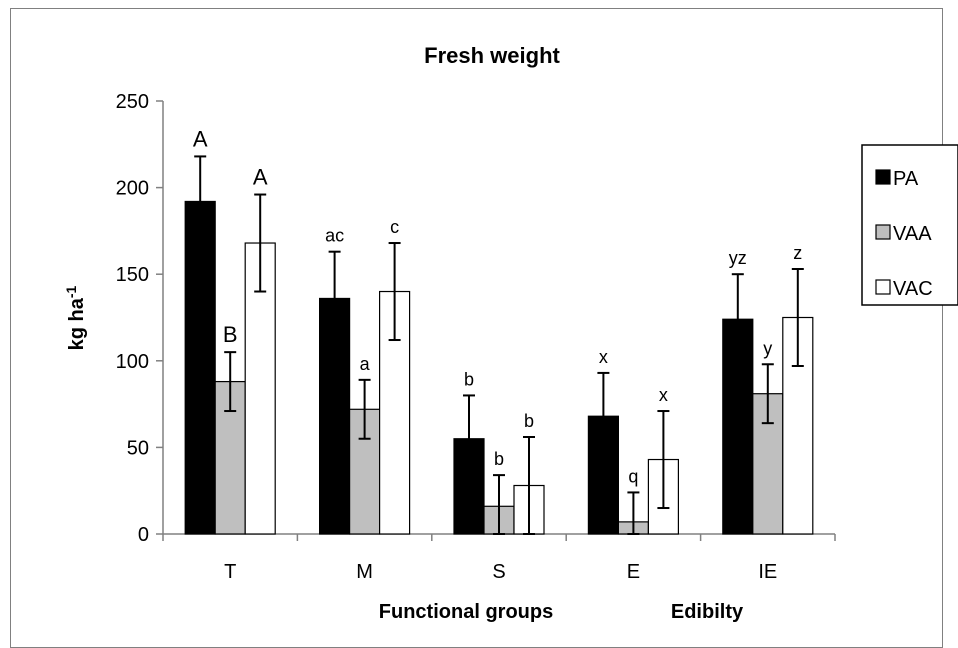 The width and height of the screenshot is (958, 648). I want to click on significance-letter: B, so click(230, 334).